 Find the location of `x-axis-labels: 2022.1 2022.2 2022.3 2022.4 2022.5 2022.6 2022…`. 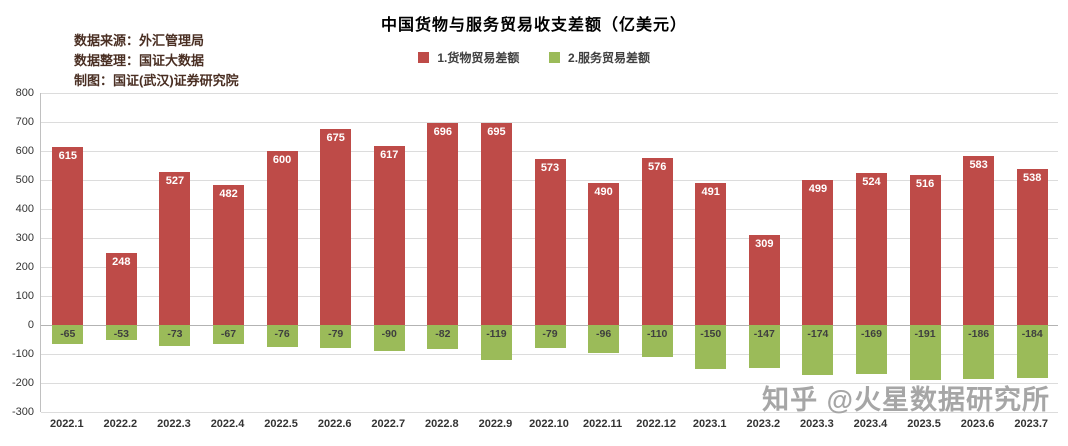

x-axis-labels: 2022.1 2022.2 2022.3 2022.4 2022.5 2022.6 2022… is located at coordinates (549, 426).